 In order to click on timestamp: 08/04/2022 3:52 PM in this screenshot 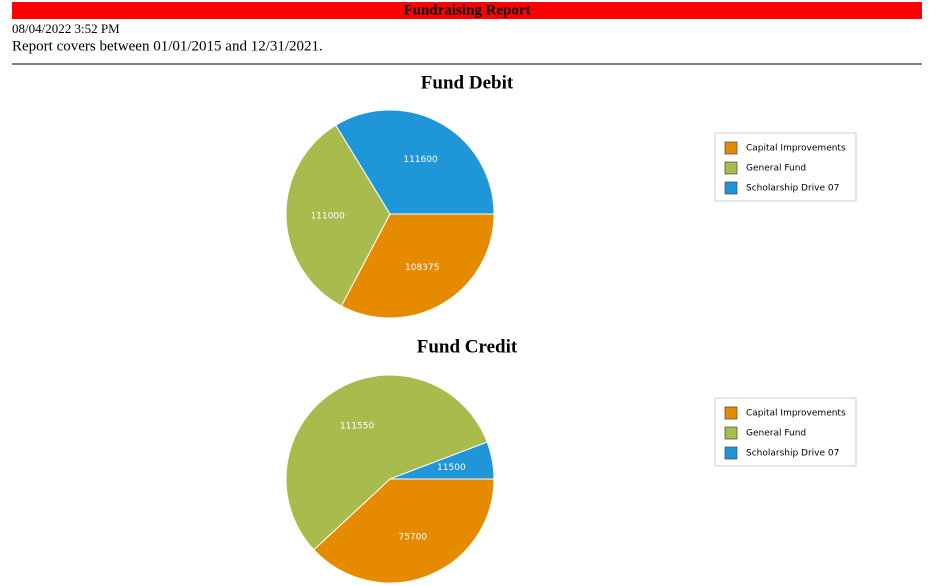, I will do `click(66, 28)`.